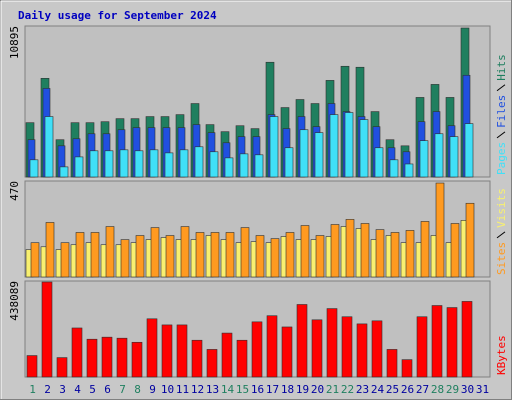 The height and width of the screenshot is (400, 512). I want to click on legend-label: Hits, so click(501, 67).